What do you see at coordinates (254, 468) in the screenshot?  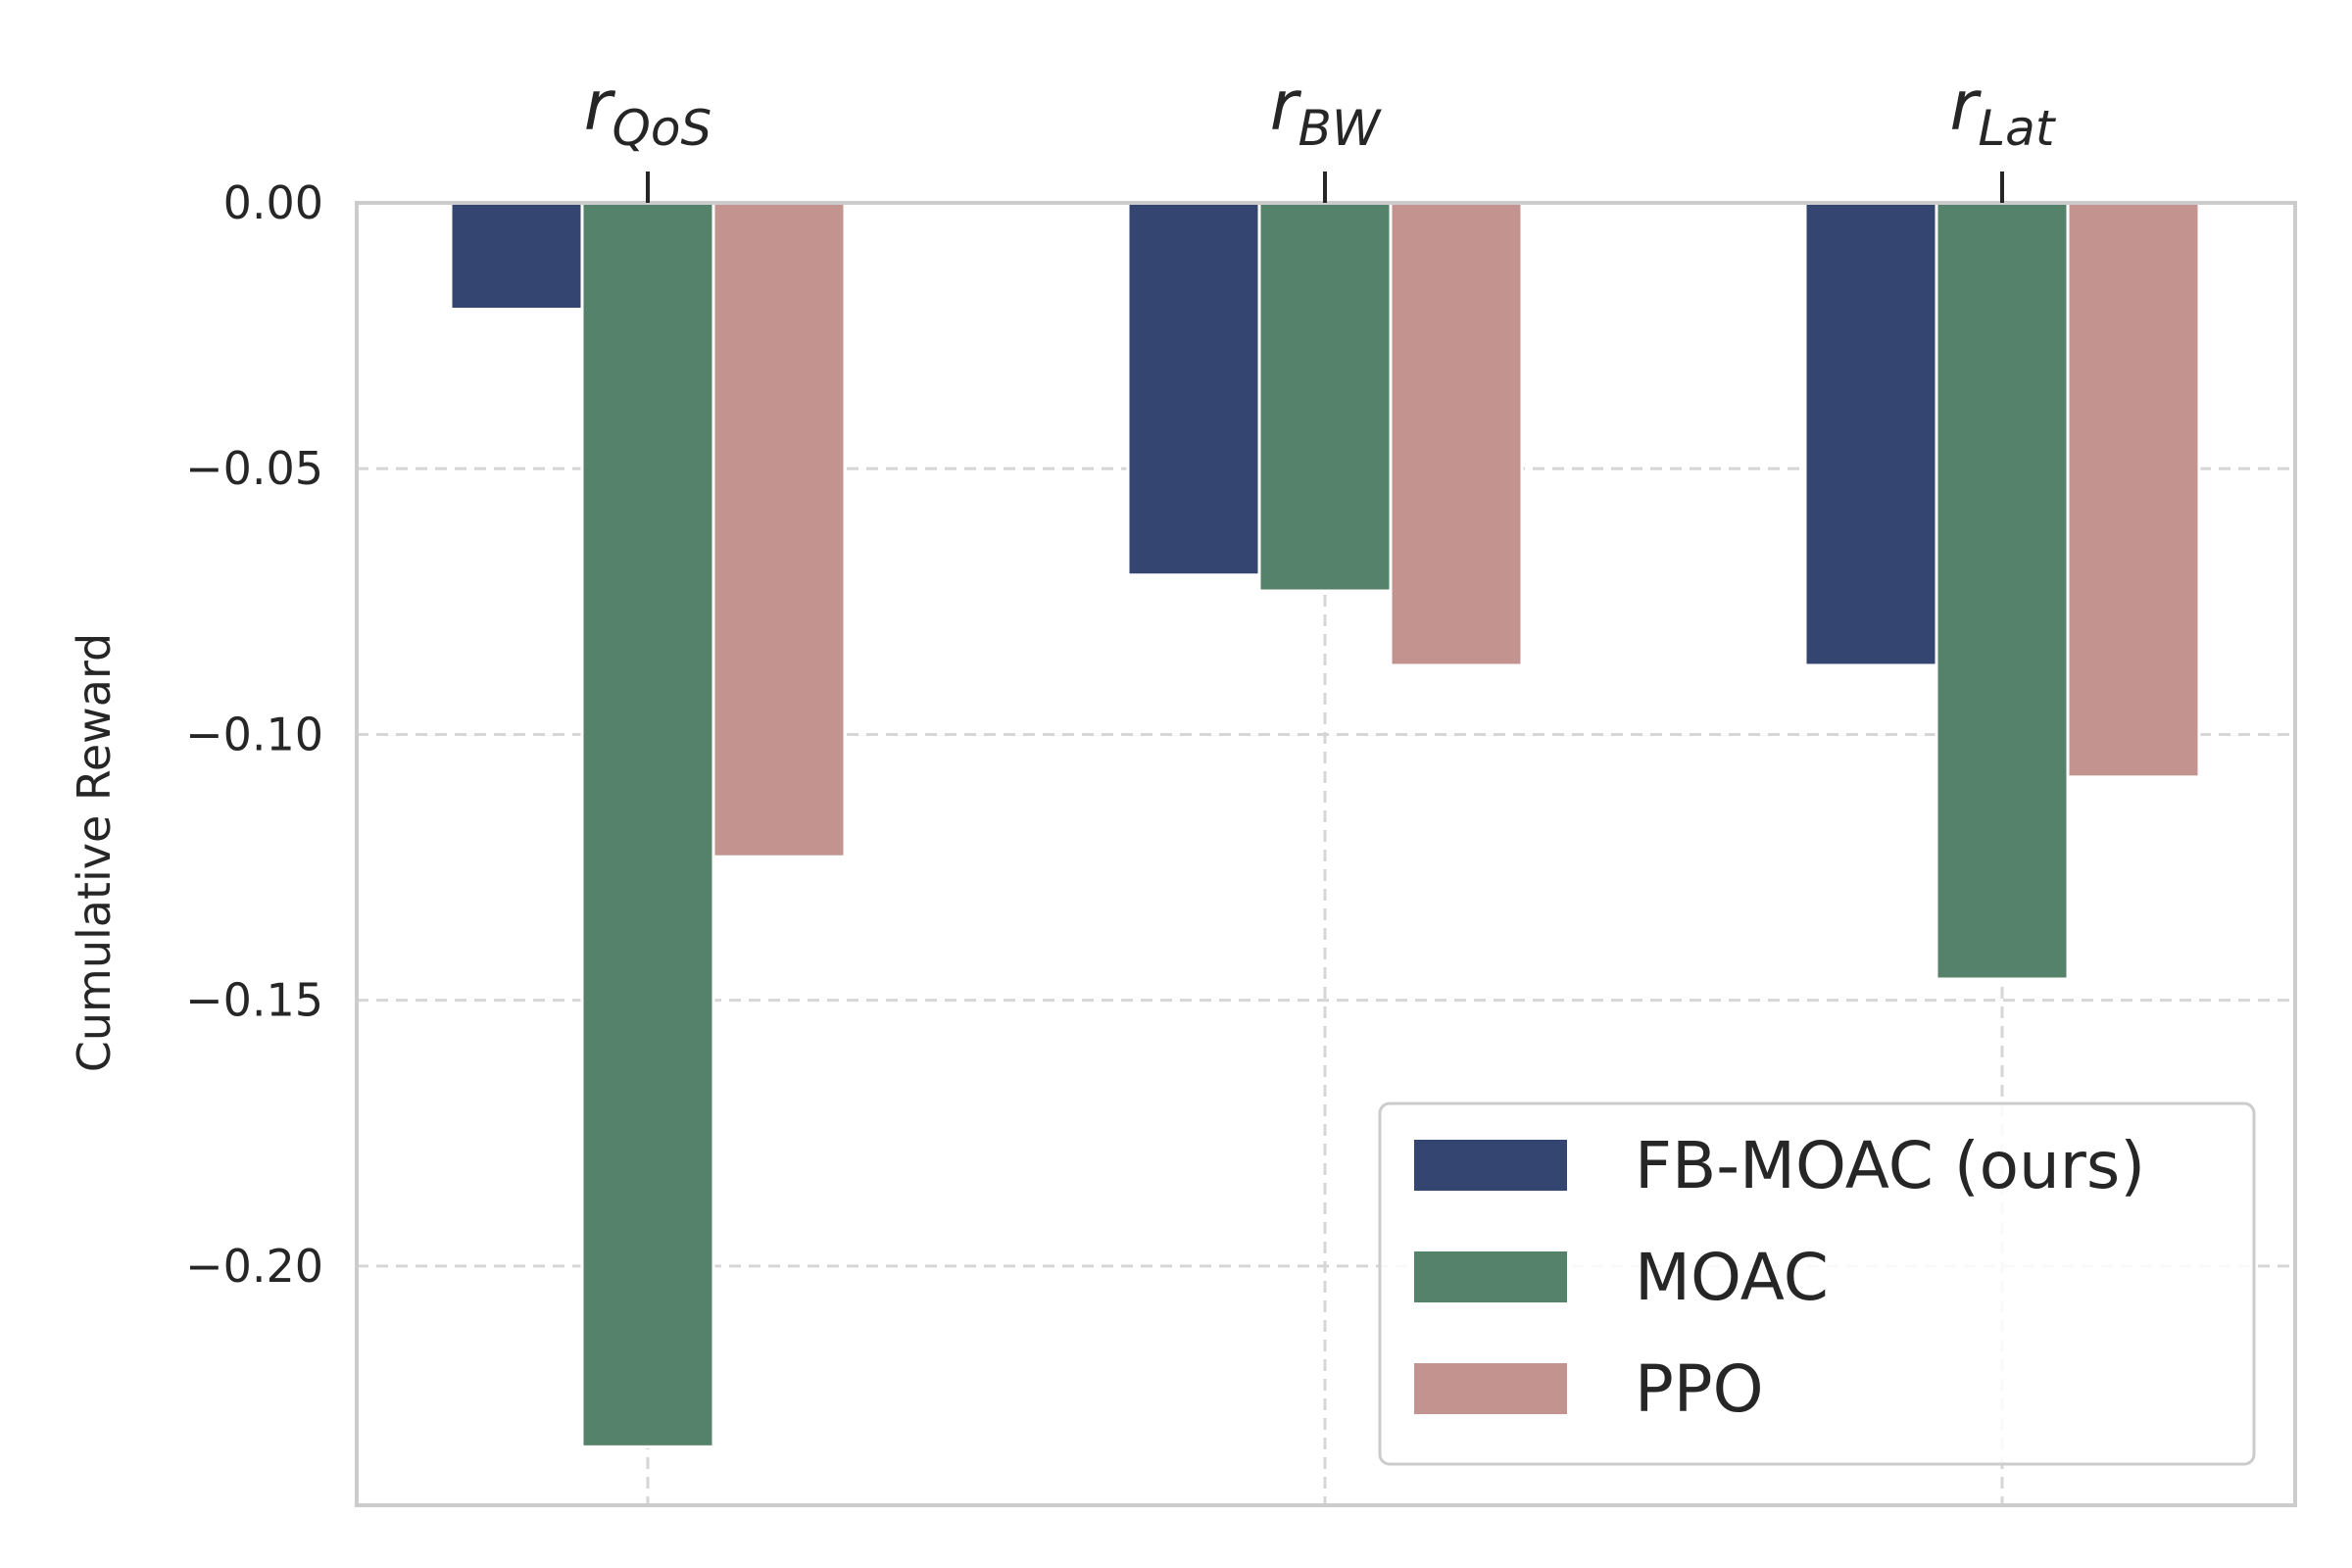 I see `y-tick-label: −0.05` at bounding box center [254, 468].